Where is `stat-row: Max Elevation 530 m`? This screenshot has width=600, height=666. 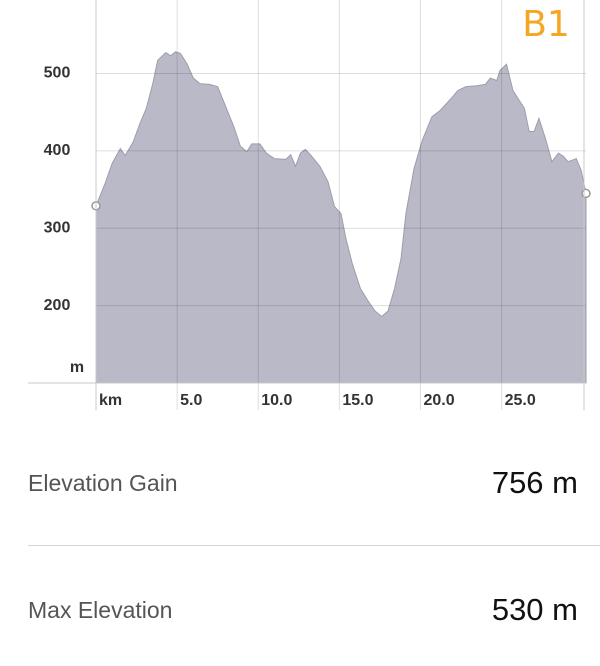
stat-row: Max Elevation 530 m is located at coordinates (303, 610).